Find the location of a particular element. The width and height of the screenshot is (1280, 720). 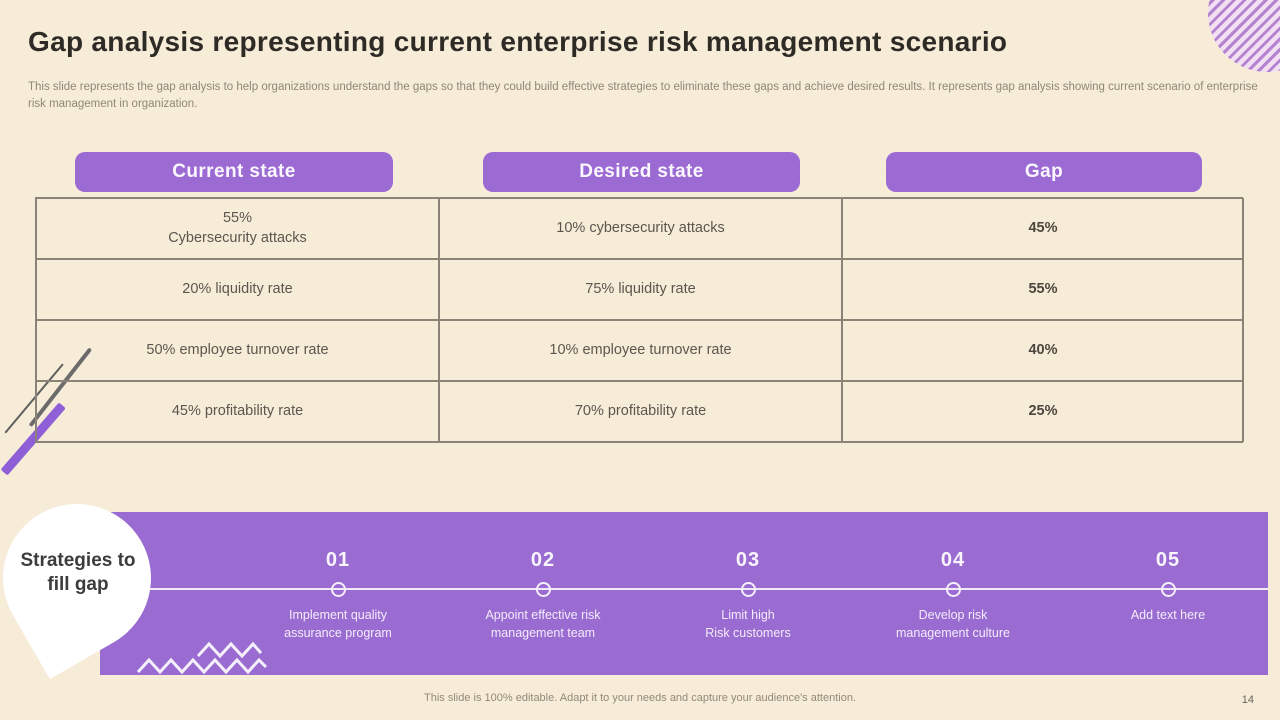

table-cell-desired: 70% profitability rate is located at coordinates (640, 411).